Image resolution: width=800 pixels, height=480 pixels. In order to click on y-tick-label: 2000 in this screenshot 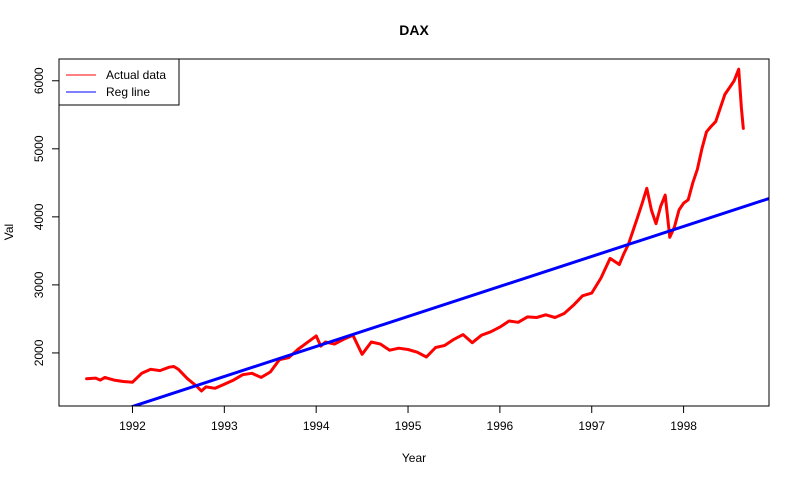, I will do `click(39, 352)`.